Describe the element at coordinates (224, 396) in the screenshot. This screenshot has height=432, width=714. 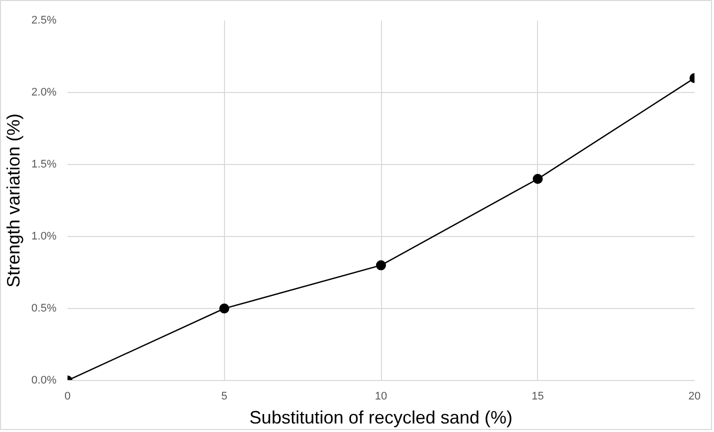
I see `x-tick-label: 5` at that location.